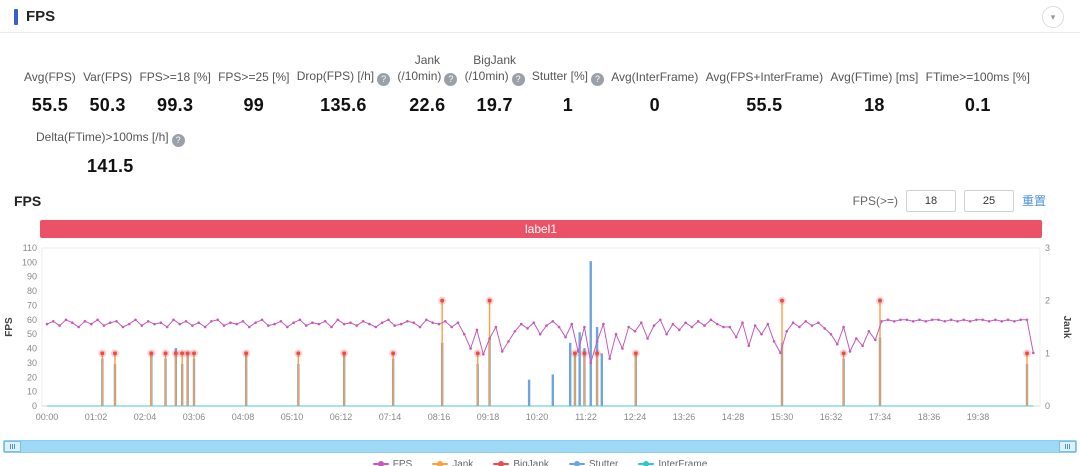  Describe the element at coordinates (654, 93) in the screenshot. I see `stat-r1-8: Avg(InterFrame) 0` at that location.